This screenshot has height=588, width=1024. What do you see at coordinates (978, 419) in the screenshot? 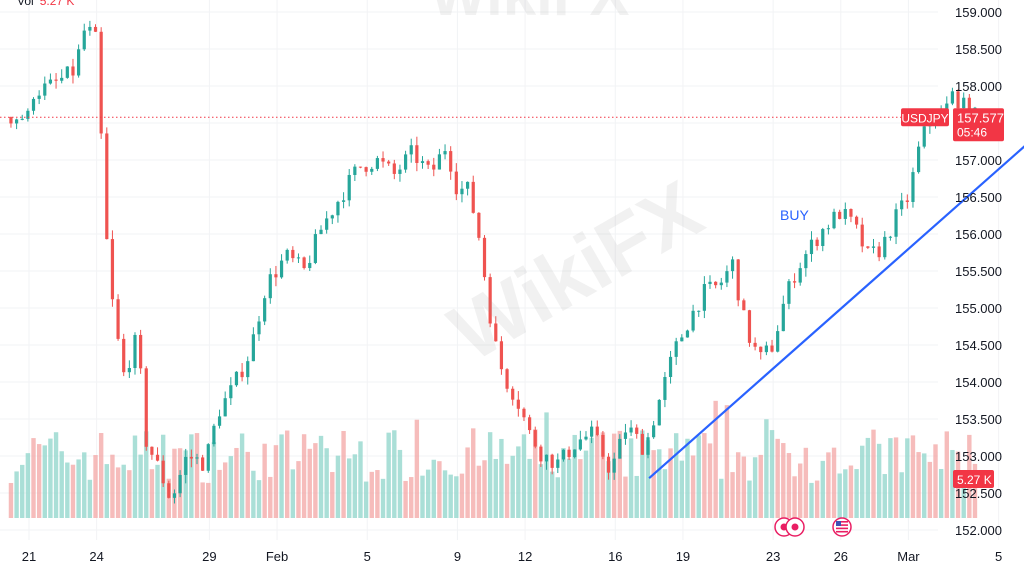
I see `y-tick-label: 153.500` at bounding box center [978, 419].